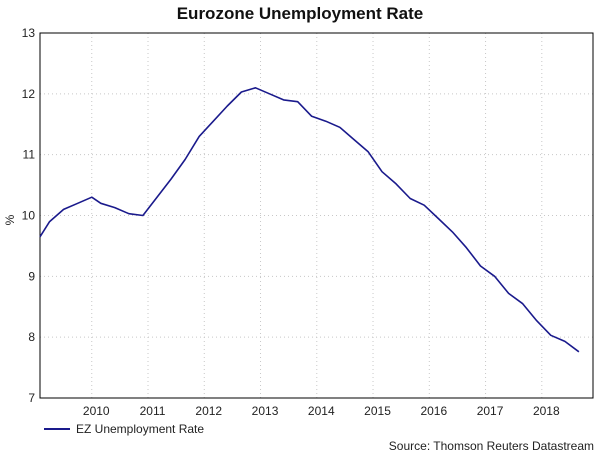  What do you see at coordinates (490, 411) in the screenshot?
I see `x-tick-label: 2017` at bounding box center [490, 411].